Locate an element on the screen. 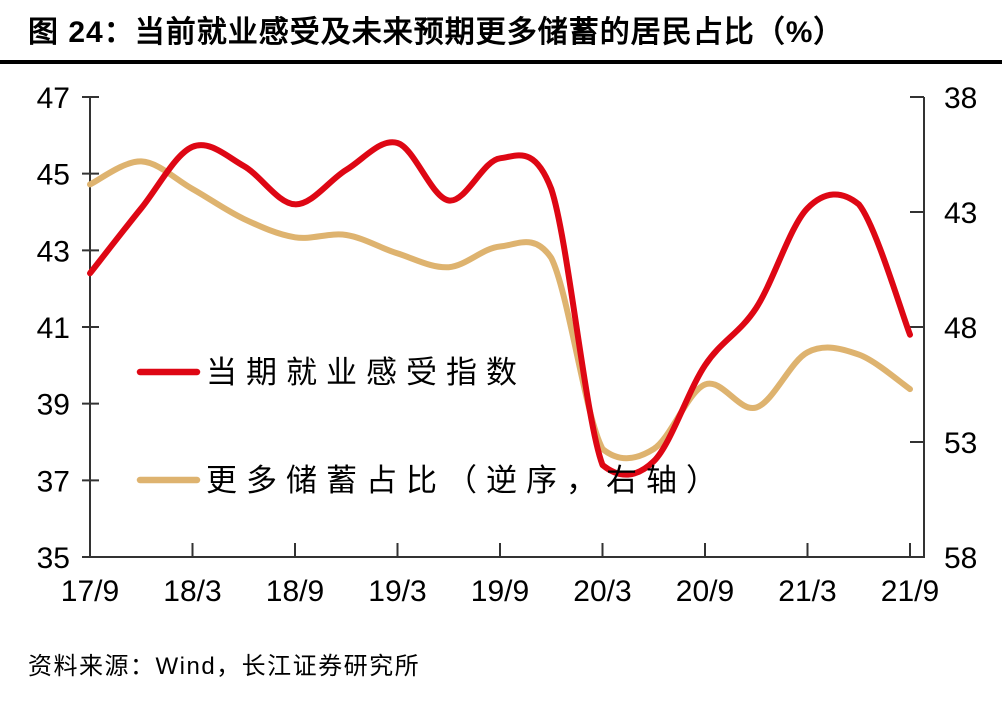 The height and width of the screenshot is (705, 1002). legend-label-employment-index: 当期就业感受指数 is located at coordinates (366, 372).